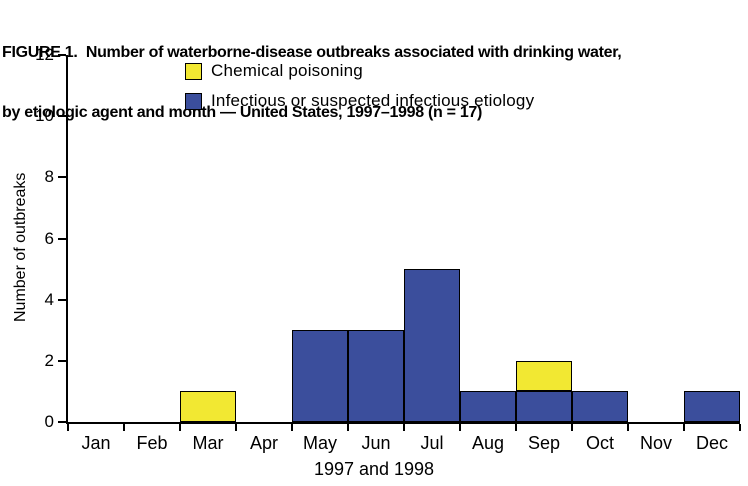  I want to click on x-tick-label: Sep, so click(544, 443).